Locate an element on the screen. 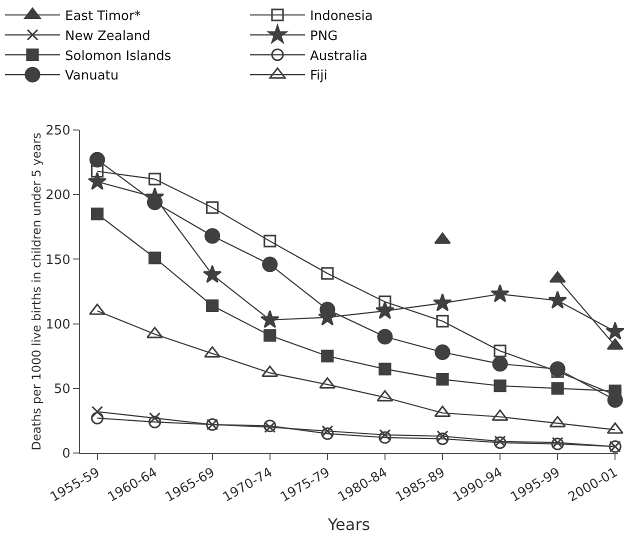 The image size is (640, 543). y-tick-label: 100 is located at coordinates (58, 324).